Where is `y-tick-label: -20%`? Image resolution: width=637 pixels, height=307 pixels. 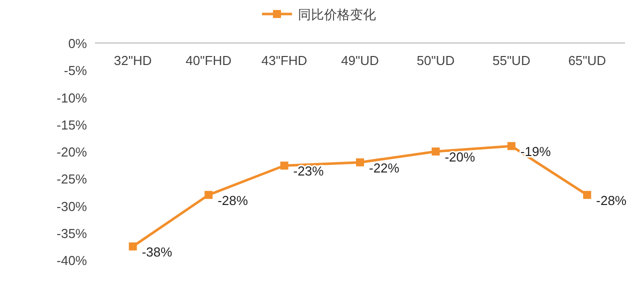
y-tick-label: -20% is located at coordinates (72, 152).